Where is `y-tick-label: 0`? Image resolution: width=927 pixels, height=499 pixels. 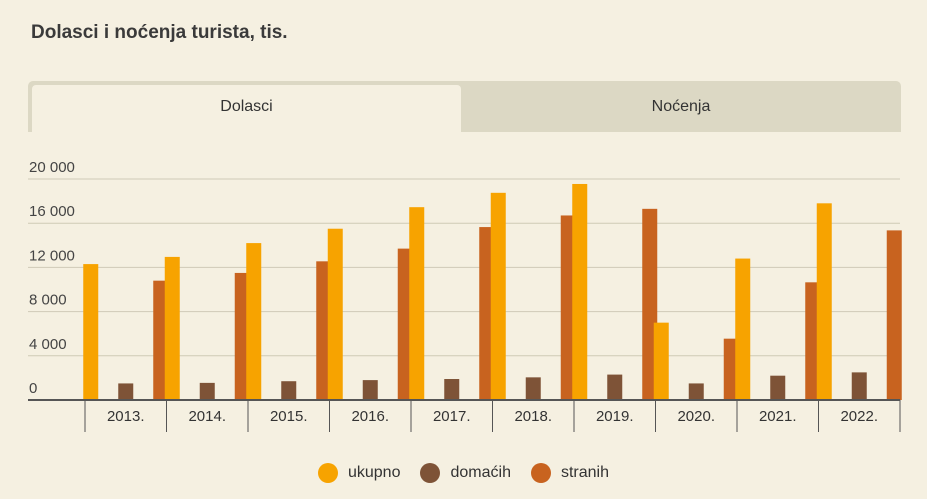 y-tick-label: 0 is located at coordinates (33, 388).